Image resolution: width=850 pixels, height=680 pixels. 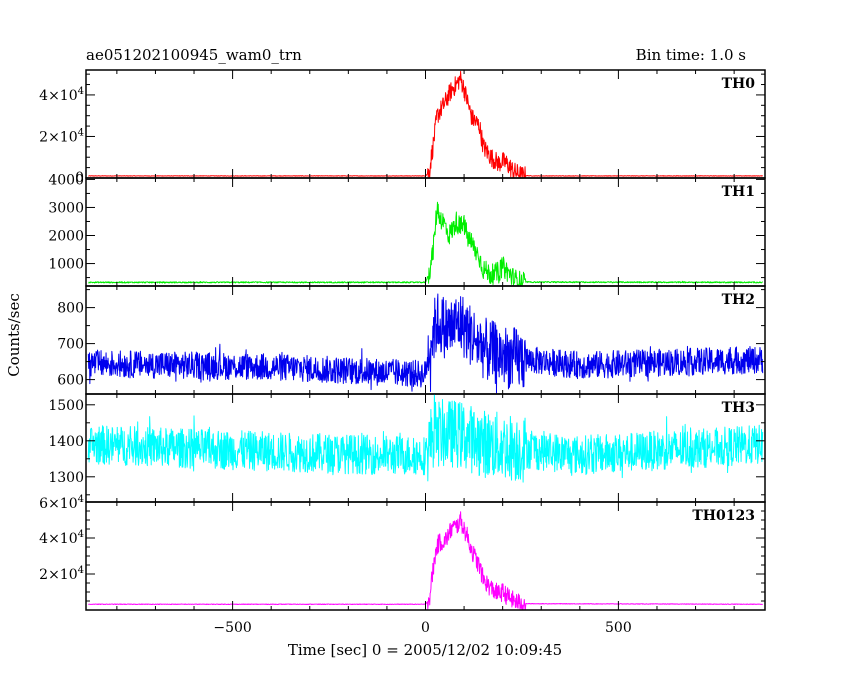 What do you see at coordinates (194, 55) in the screenshot?
I see `file-name-label: ae051202100945_wam0_trn` at bounding box center [194, 55].